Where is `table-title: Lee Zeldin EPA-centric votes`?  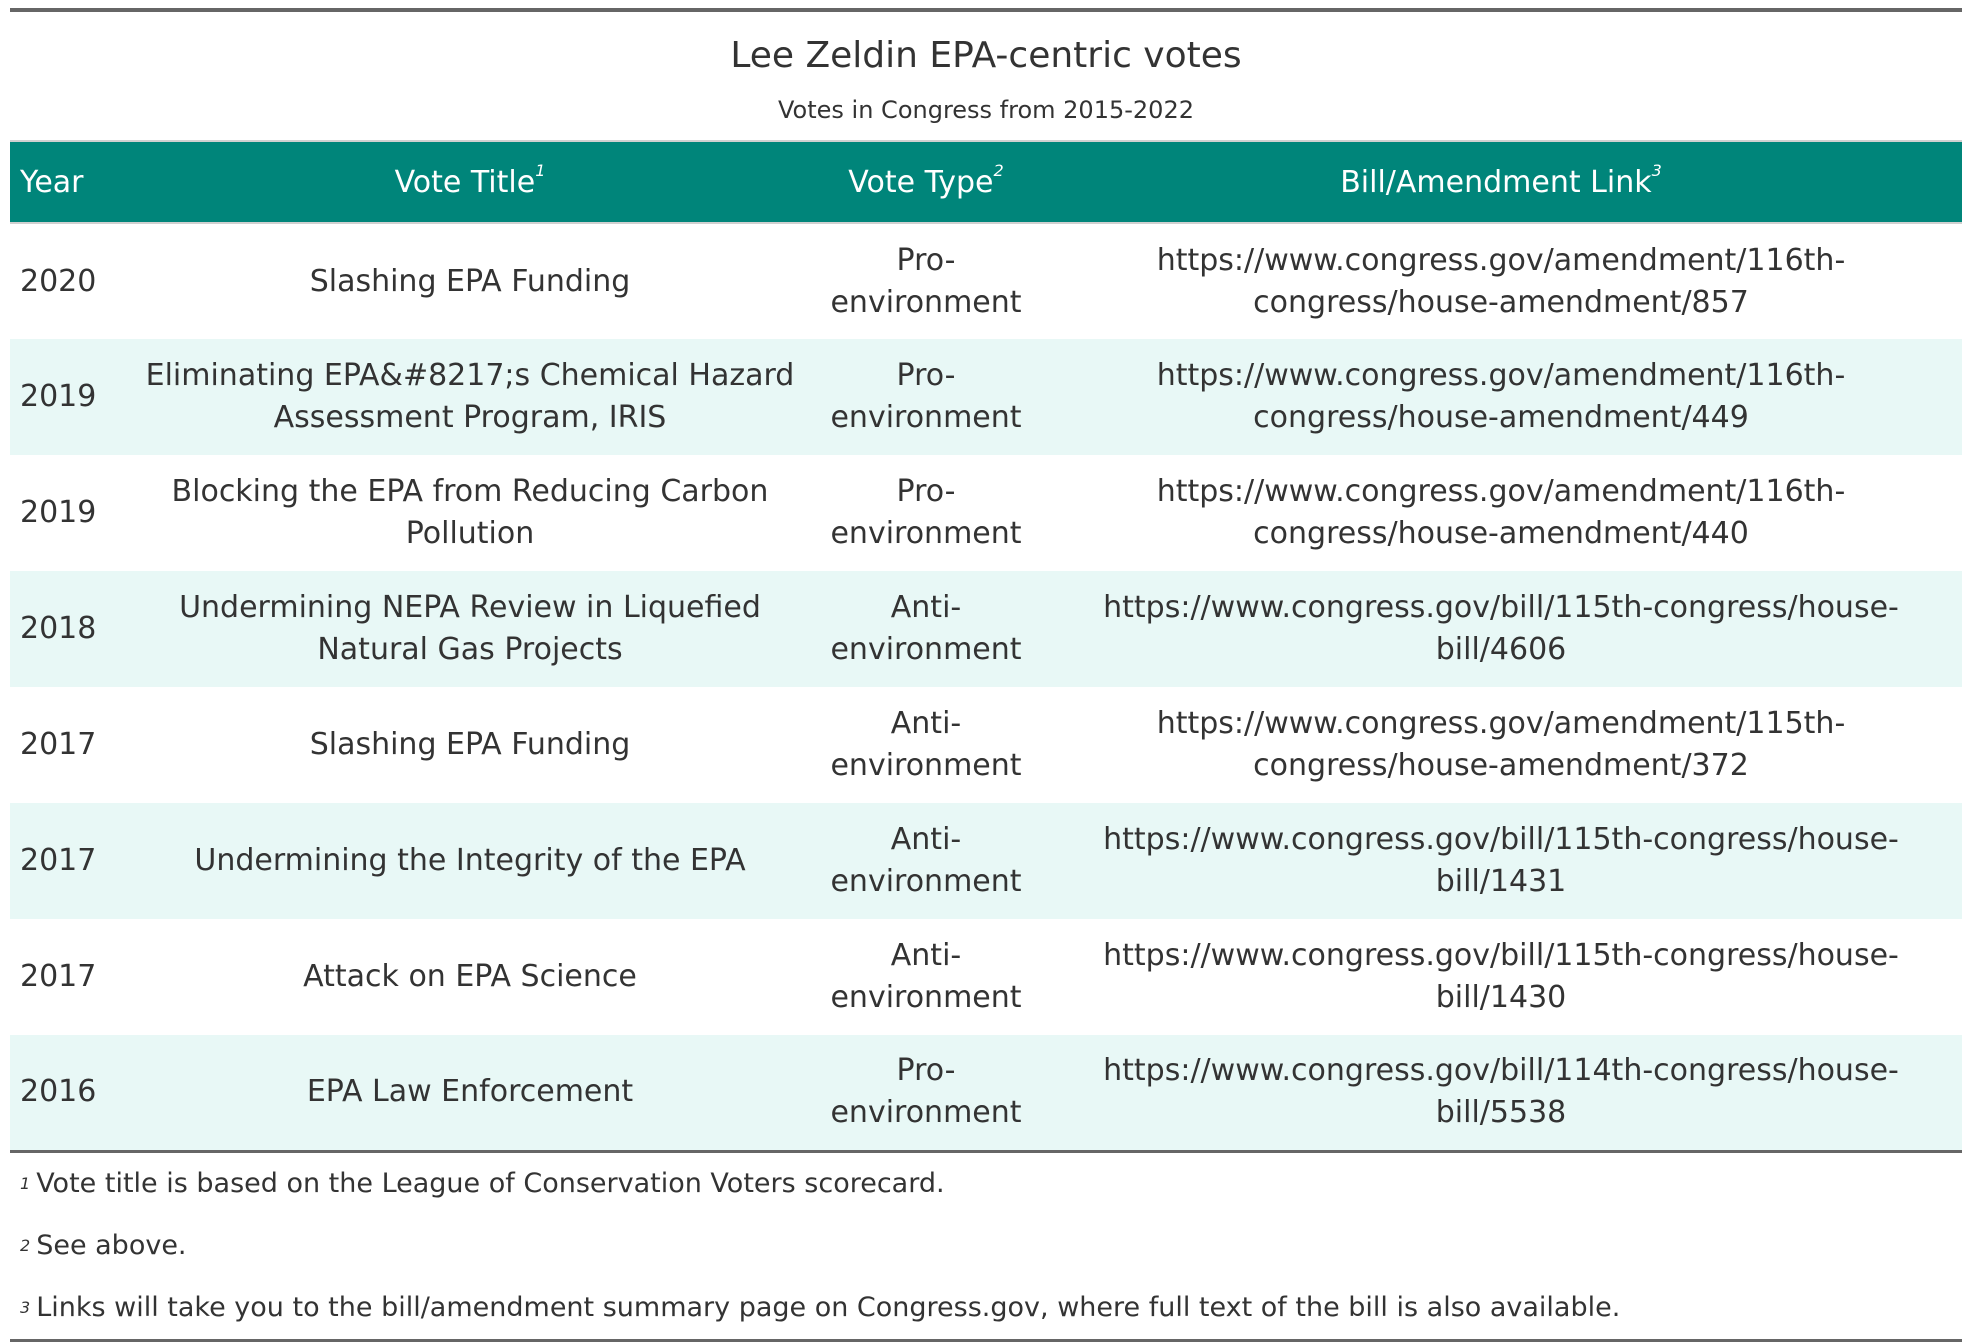
table-title: Lee Zeldin EPA-centric votes is located at coordinates (986, 55).